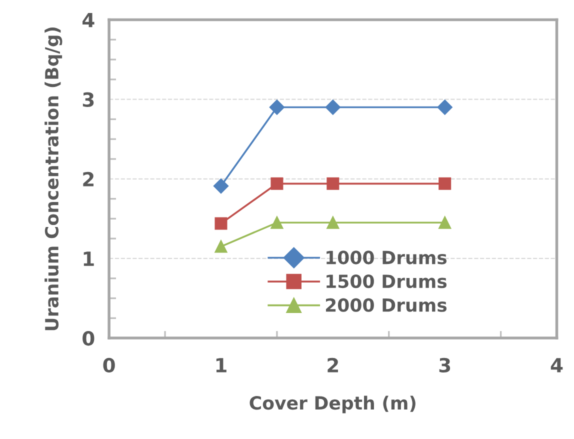 The width and height of the screenshot is (574, 439). I want to click on y-tick-label: 0, so click(88, 338).